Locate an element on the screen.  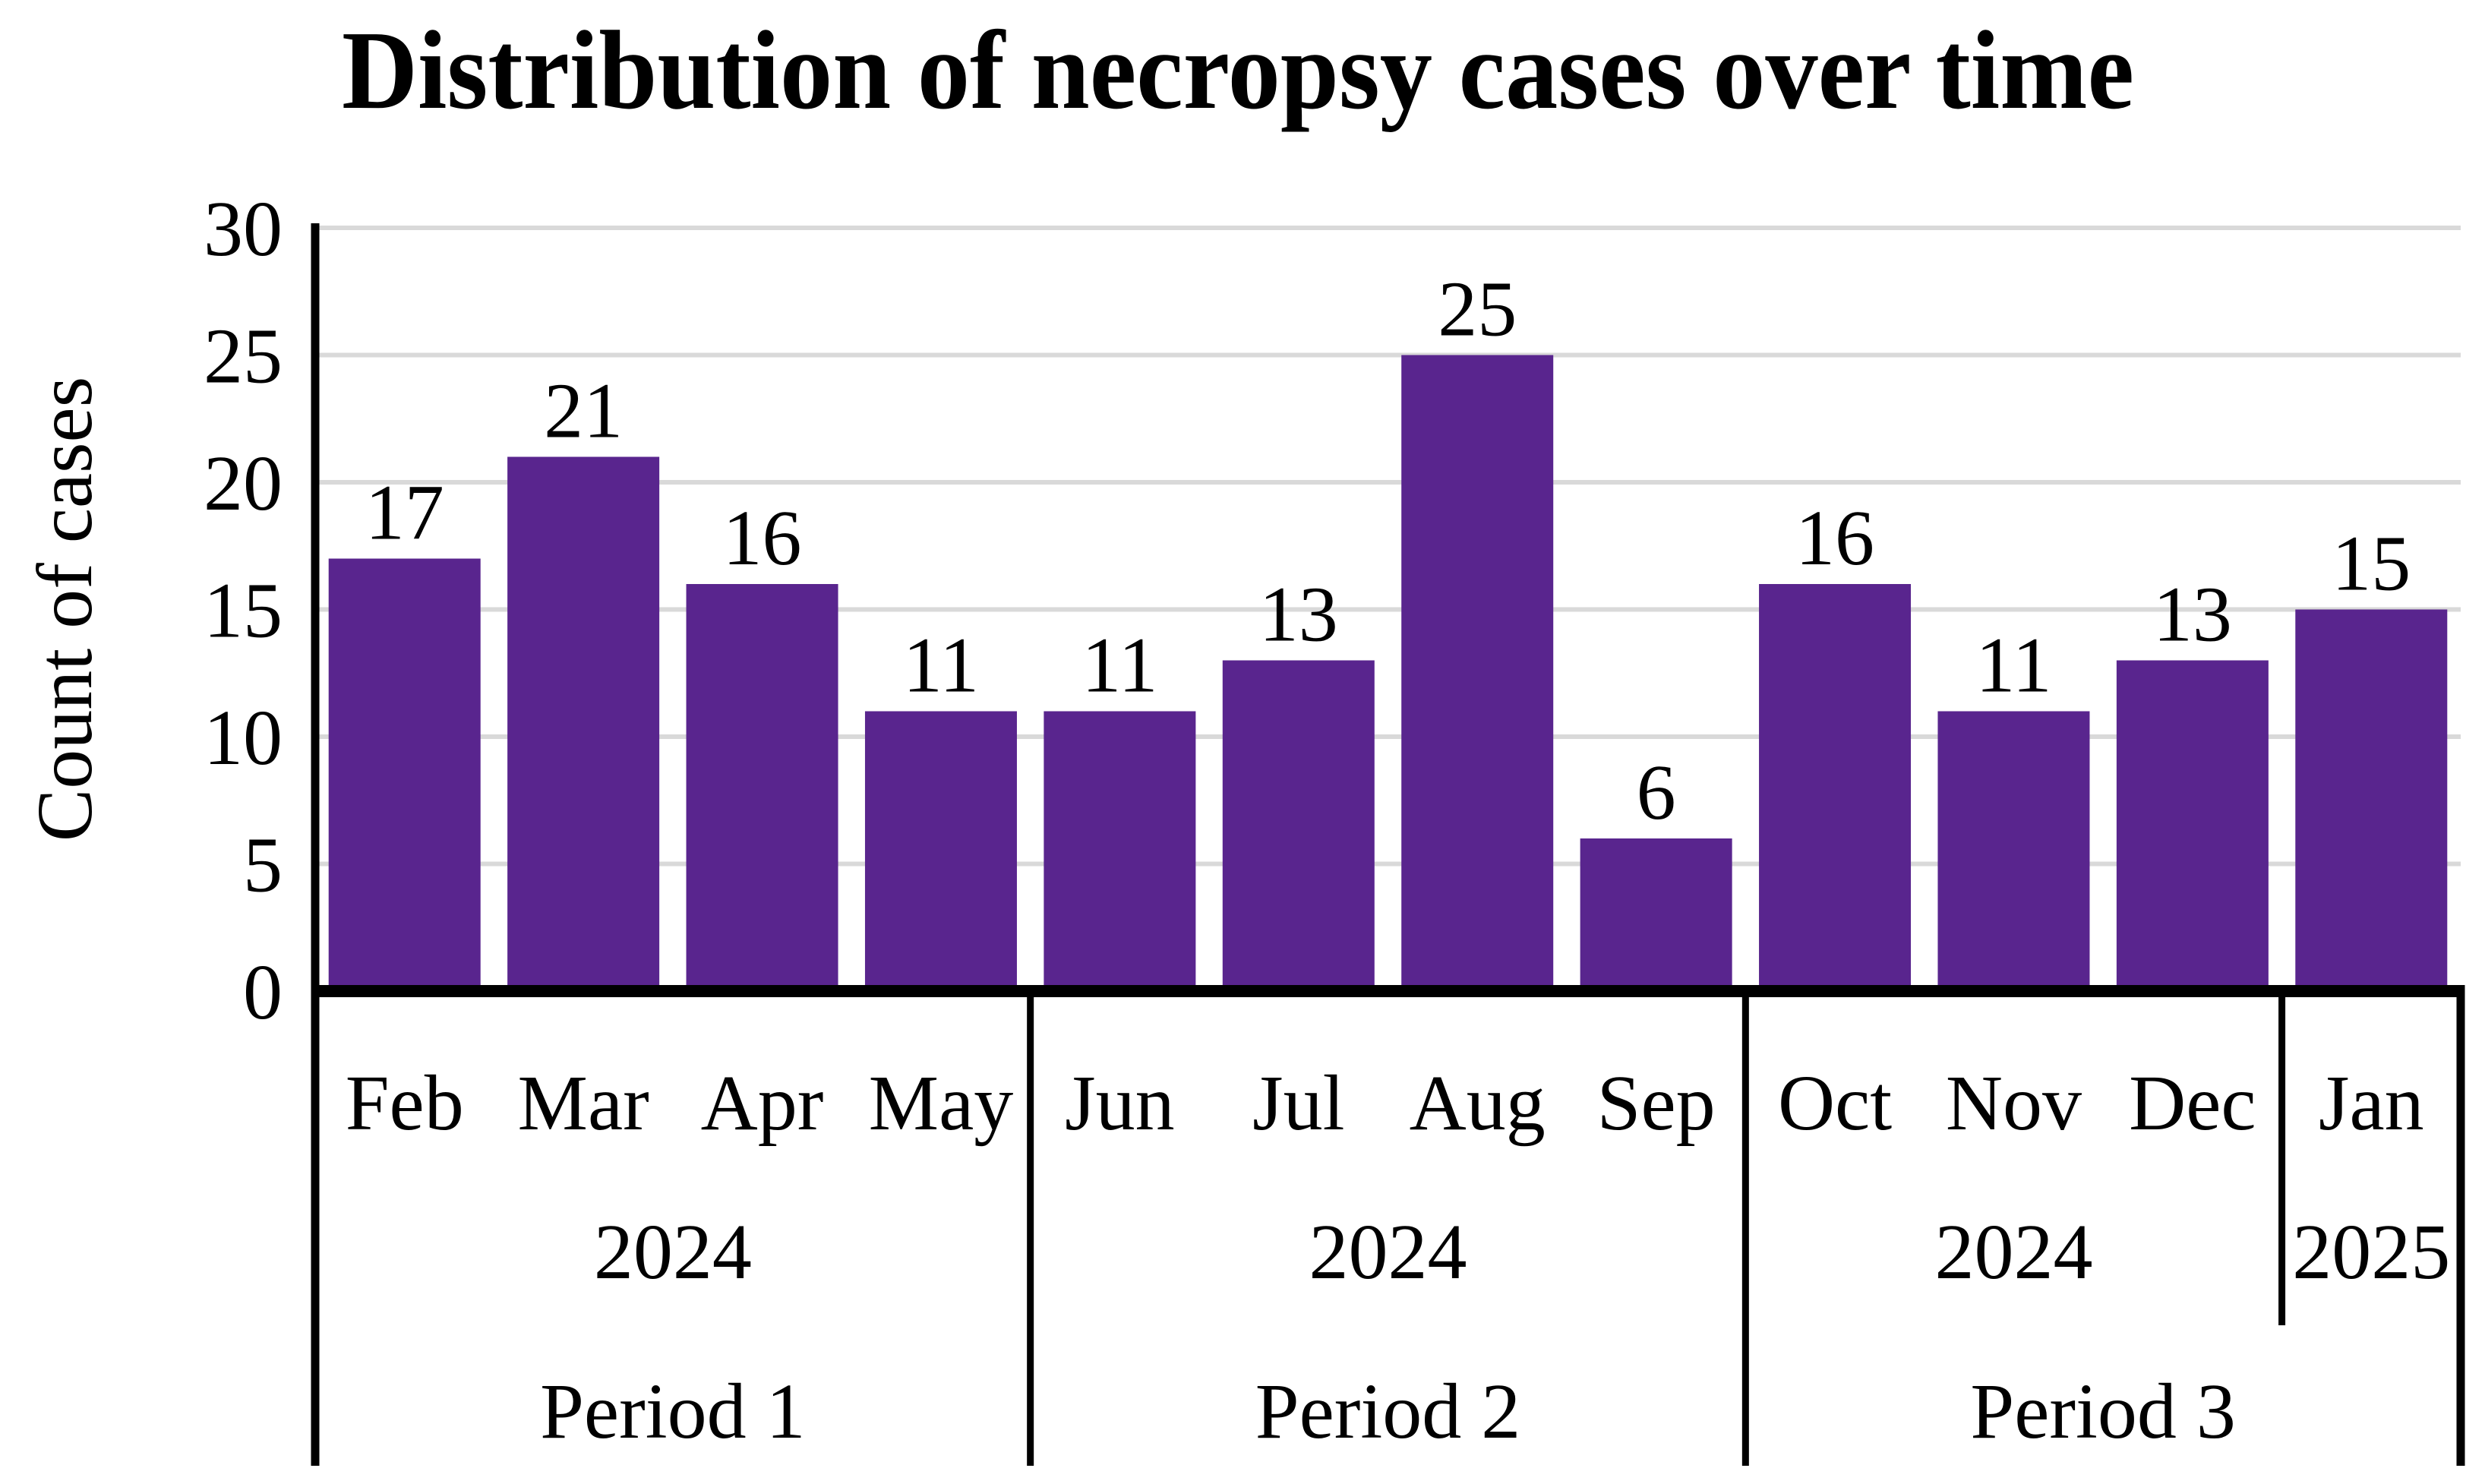
y-tick-label-20: 20 is located at coordinates (243, 483).